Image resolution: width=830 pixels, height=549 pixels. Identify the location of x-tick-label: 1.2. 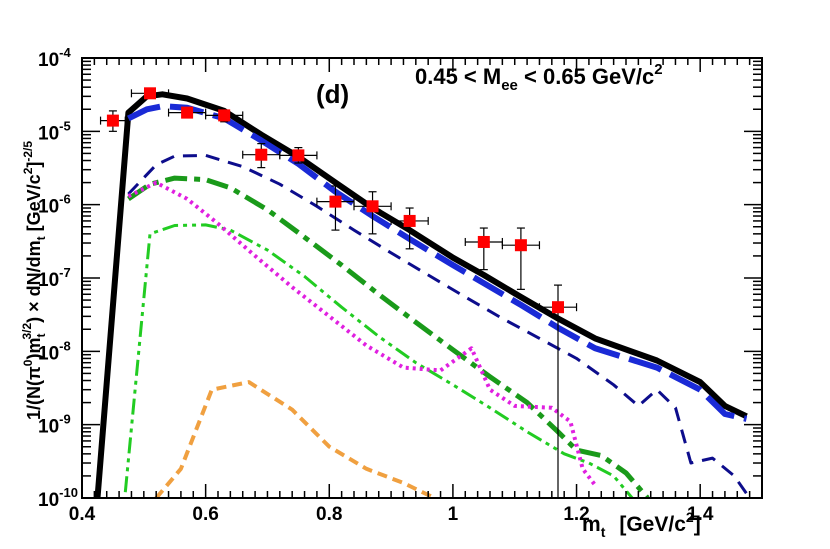
(576, 514).